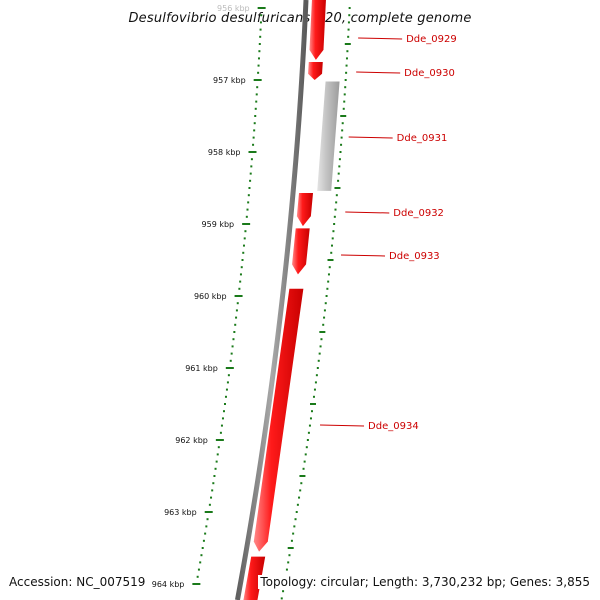  Describe the element at coordinates (180, 512) in the screenshot. I see `tick-label: 963 kbp` at that location.